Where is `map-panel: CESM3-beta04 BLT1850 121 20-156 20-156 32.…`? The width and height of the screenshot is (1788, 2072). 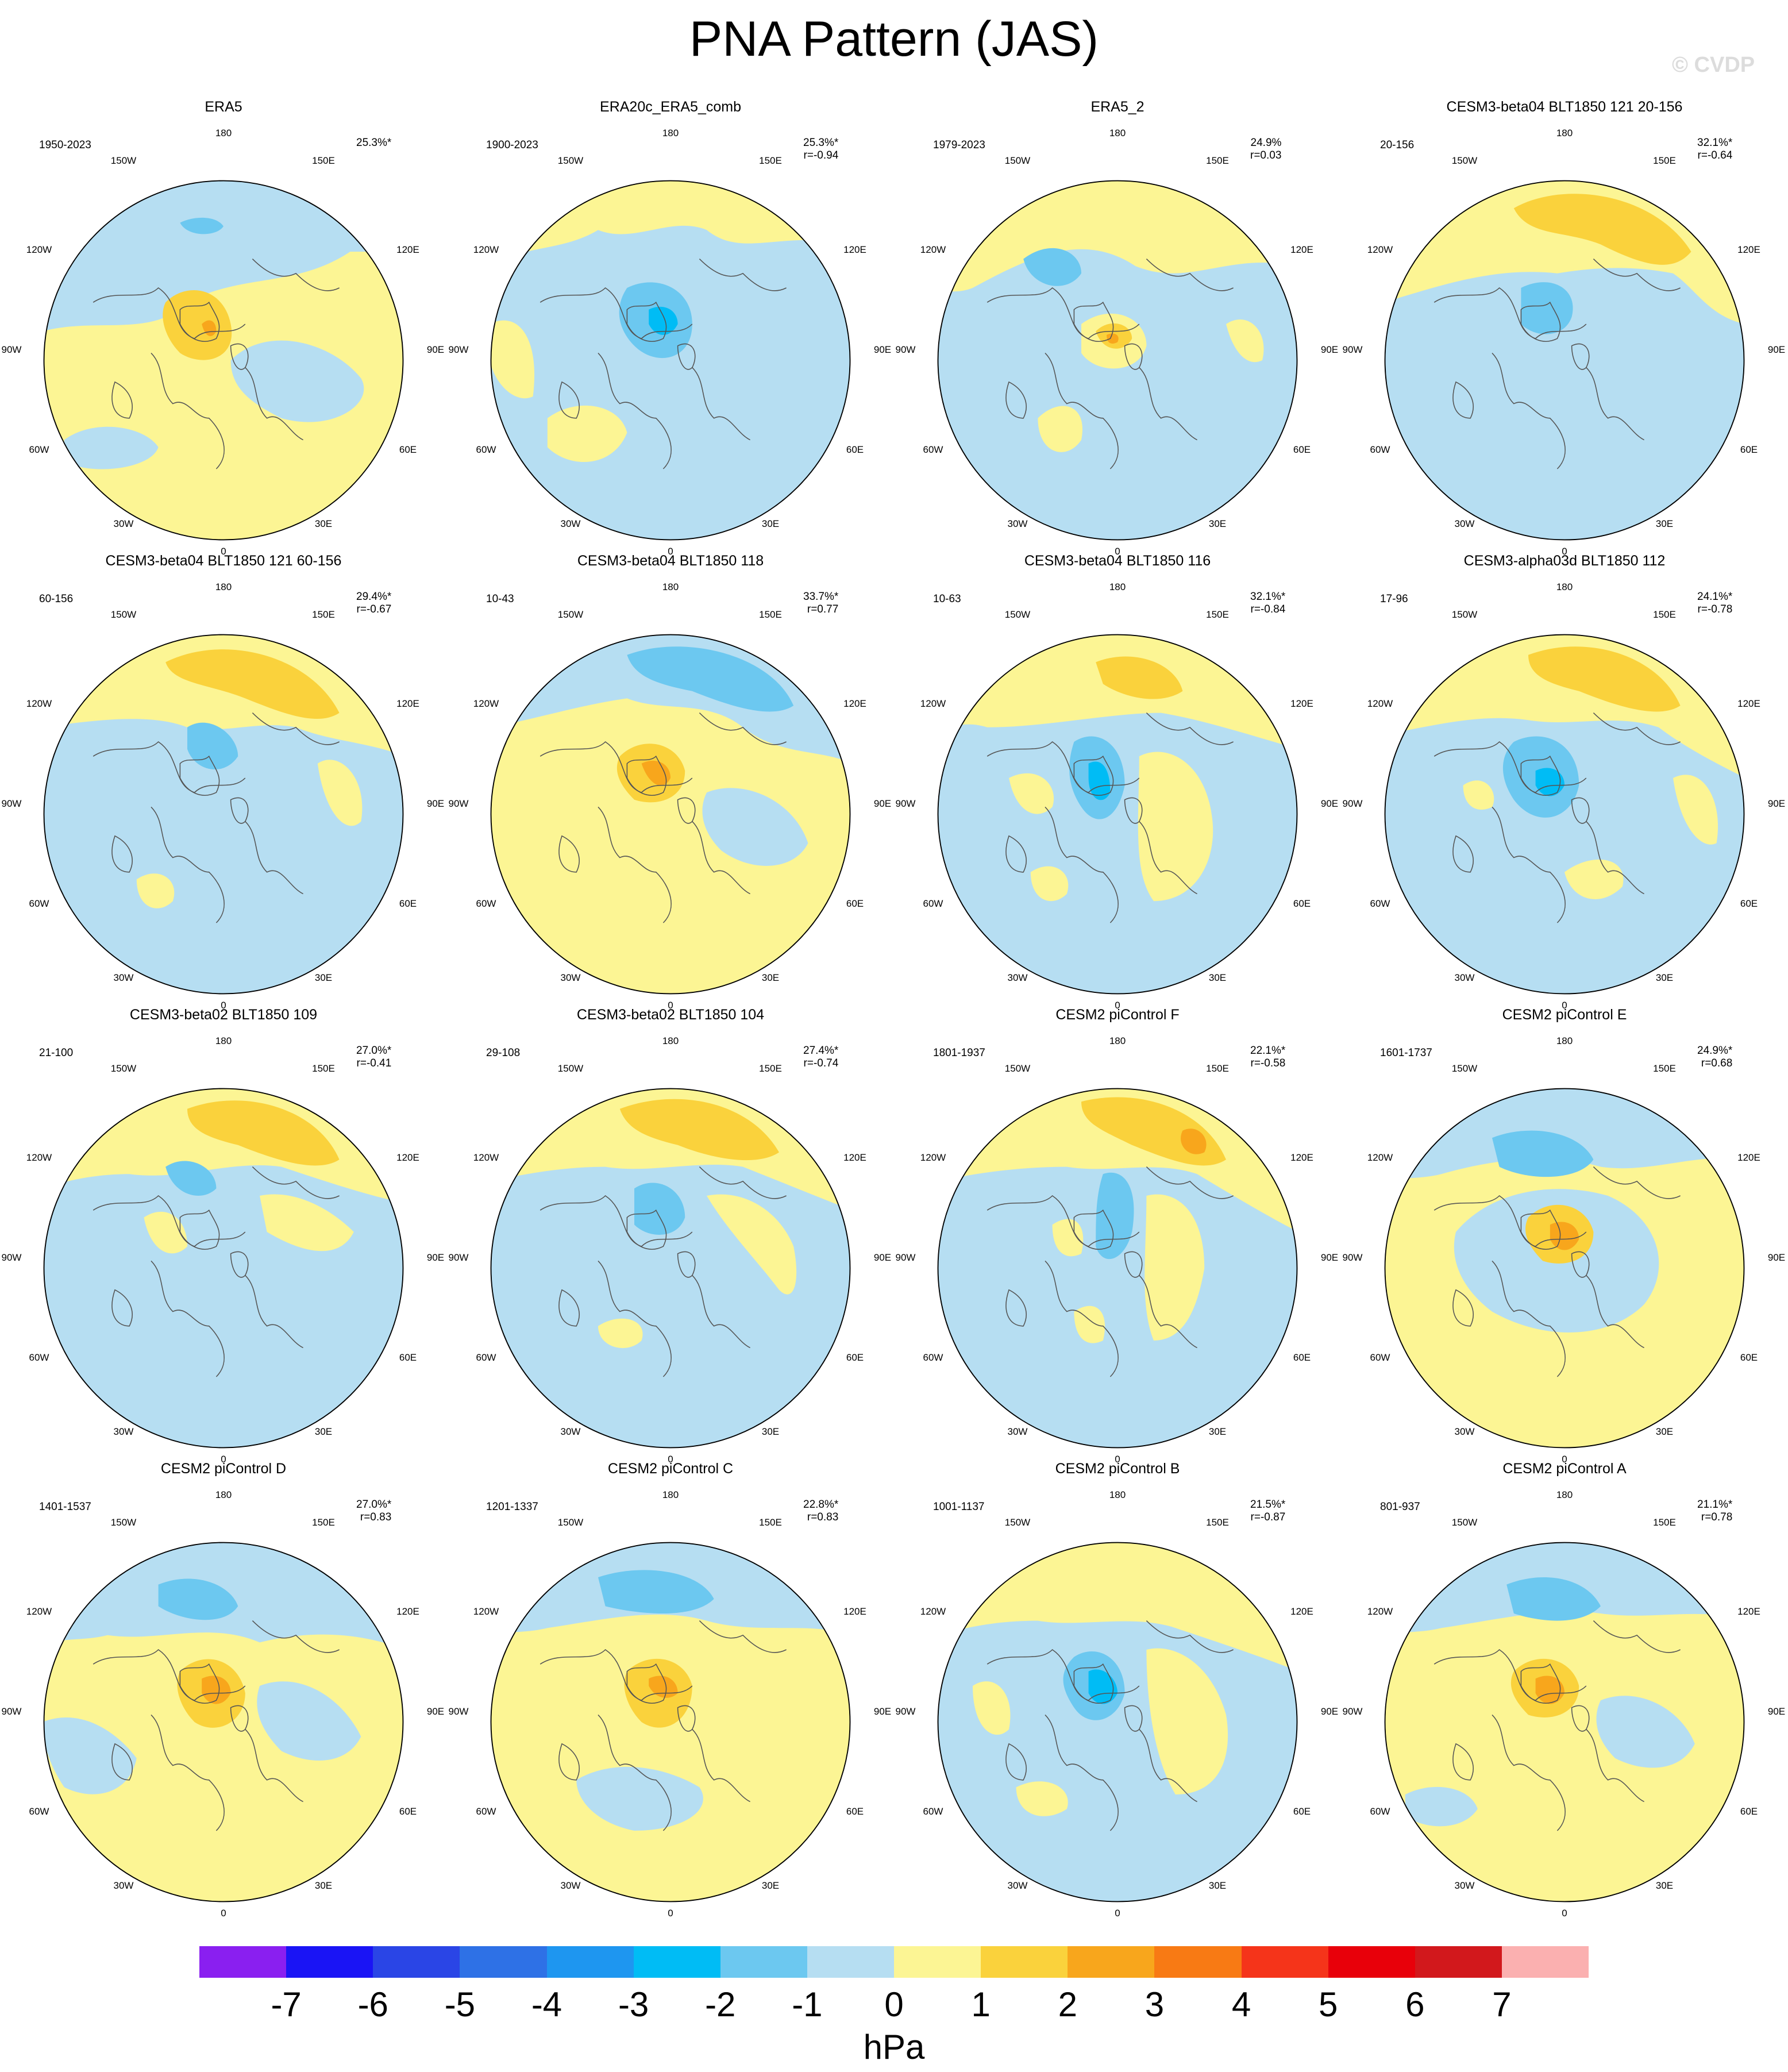
map-panel: CESM3-beta04 BLT1850 121 20-156 20-156 32.… is located at coordinates (1564, 327).